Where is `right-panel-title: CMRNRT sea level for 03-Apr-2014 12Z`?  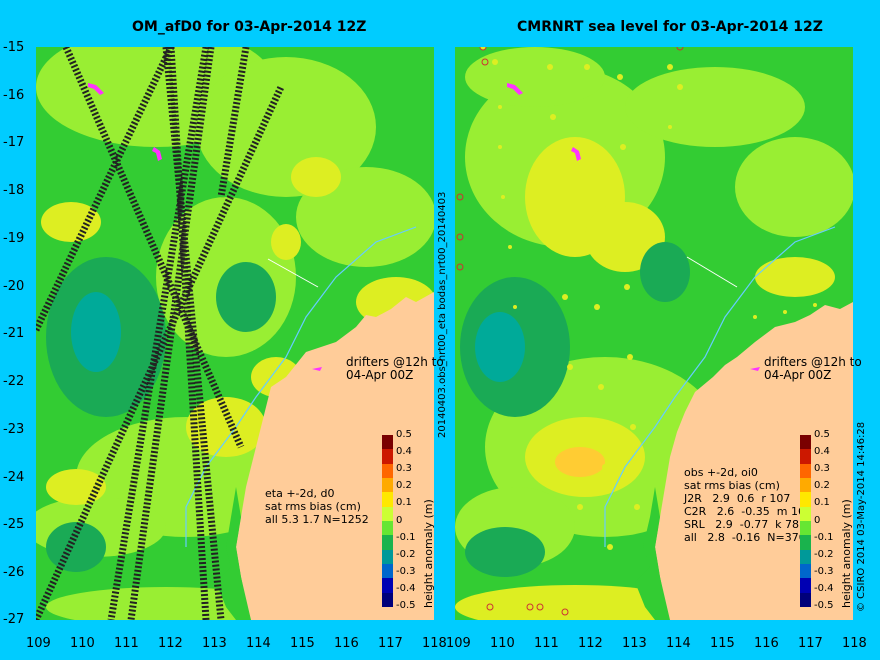
right-panel-title: CMRNRT sea level for 03-Apr-2014 12Z is located at coordinates (670, 27).